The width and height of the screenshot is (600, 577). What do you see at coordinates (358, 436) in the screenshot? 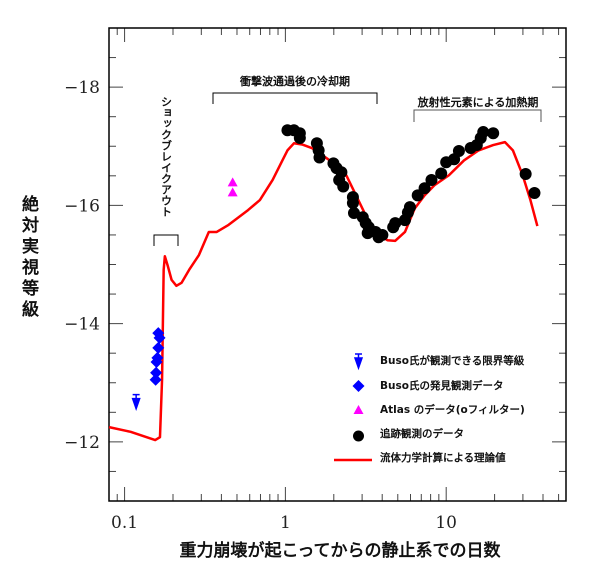
I see `circle-icon` at bounding box center [358, 436].